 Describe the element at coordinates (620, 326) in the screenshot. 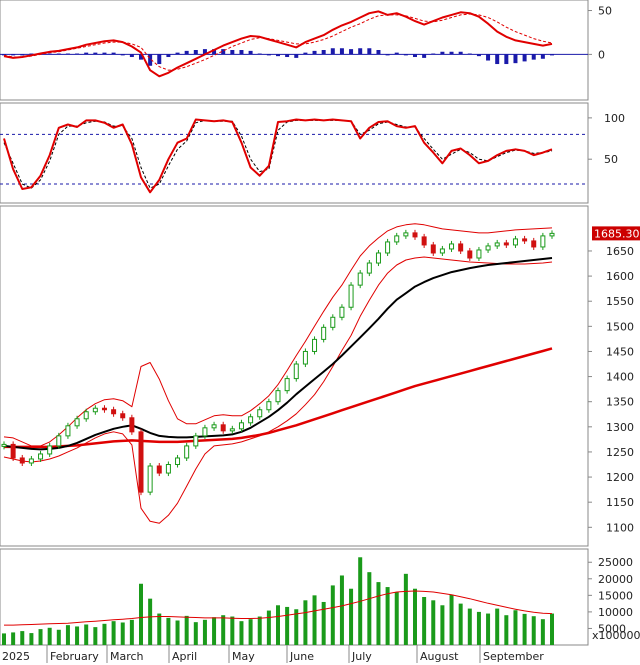

I see `price-tick-label-3: 1500` at that location.